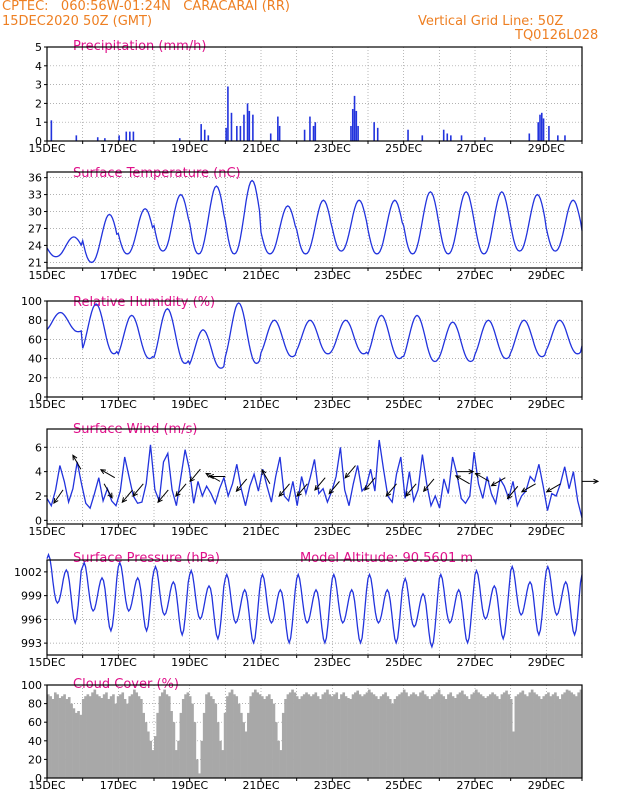 This screenshot has width=618, height=800. What do you see at coordinates (38, 496) in the screenshot?
I see `y-tick-label: 2` at bounding box center [38, 496].